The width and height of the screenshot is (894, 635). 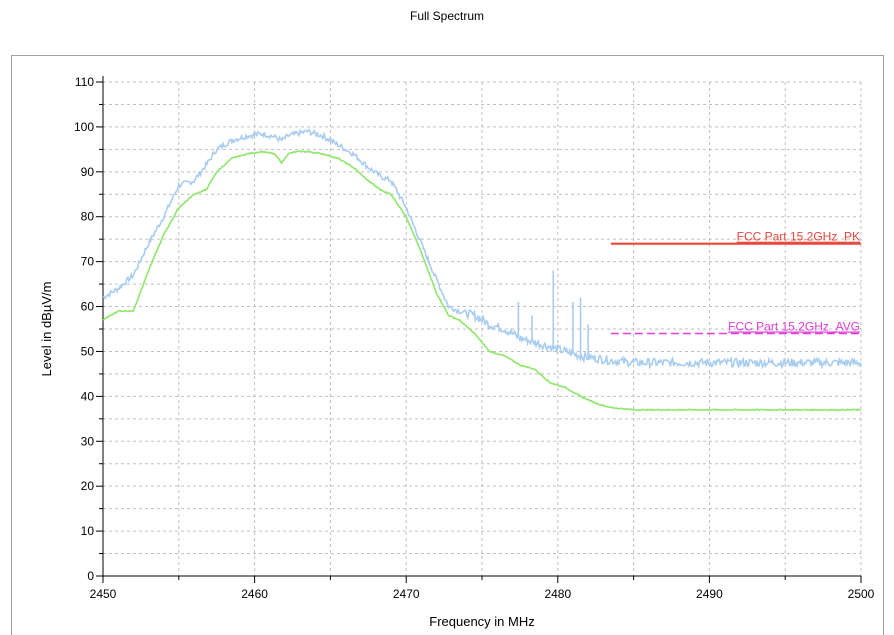 What do you see at coordinates (406, 594) in the screenshot?
I see `x-tick-label: 2470` at bounding box center [406, 594].